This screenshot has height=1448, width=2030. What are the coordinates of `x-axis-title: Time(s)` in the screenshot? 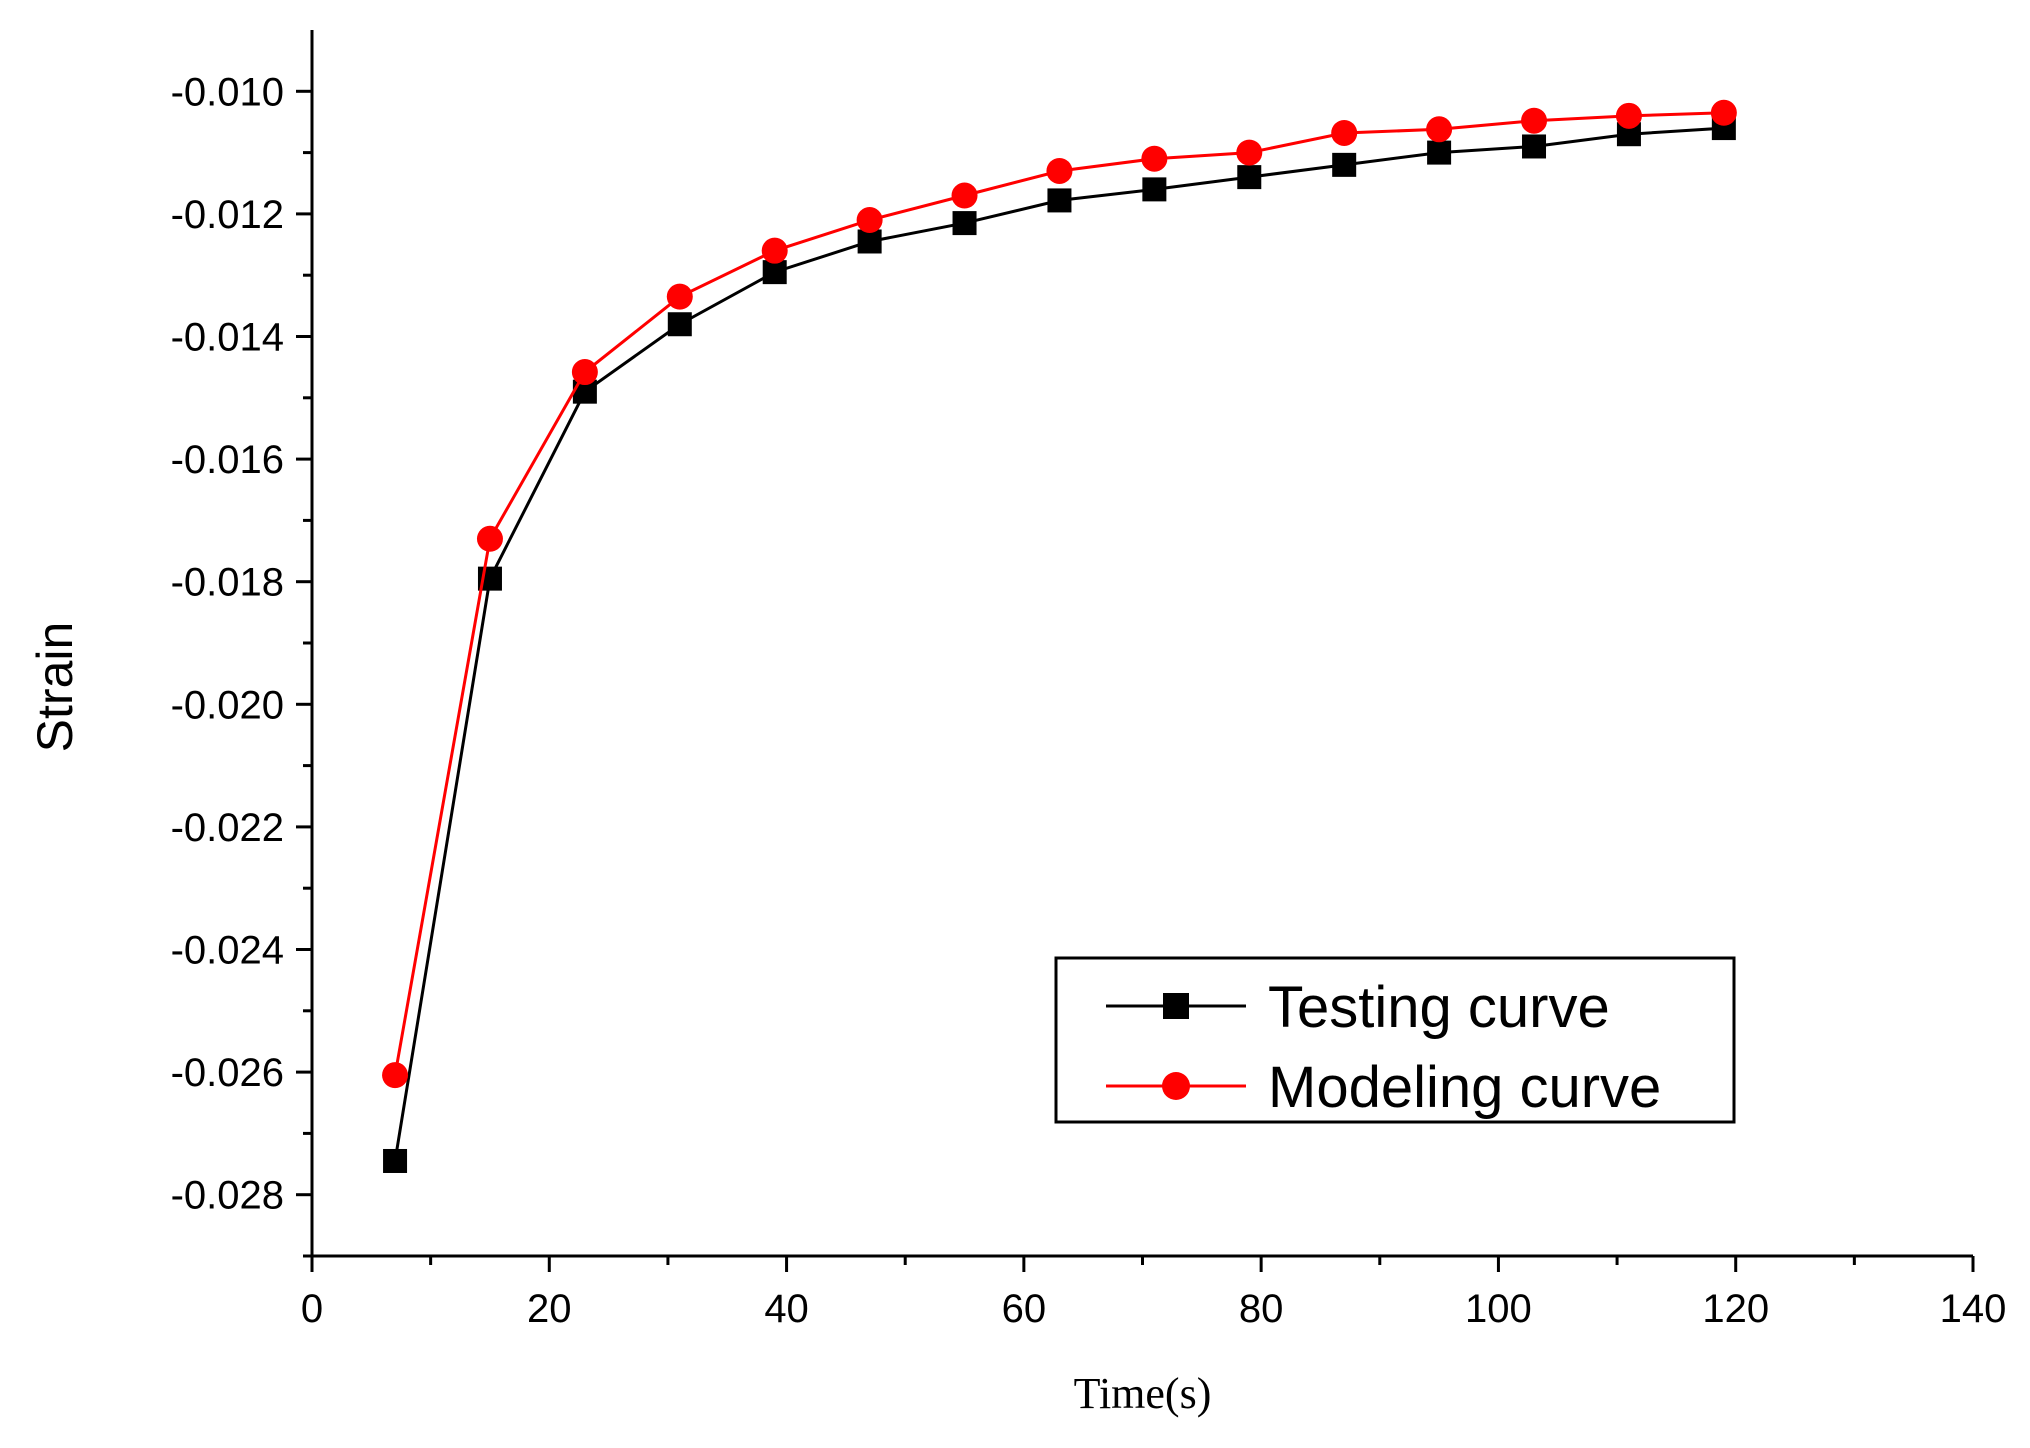 It's located at (1143, 1393).